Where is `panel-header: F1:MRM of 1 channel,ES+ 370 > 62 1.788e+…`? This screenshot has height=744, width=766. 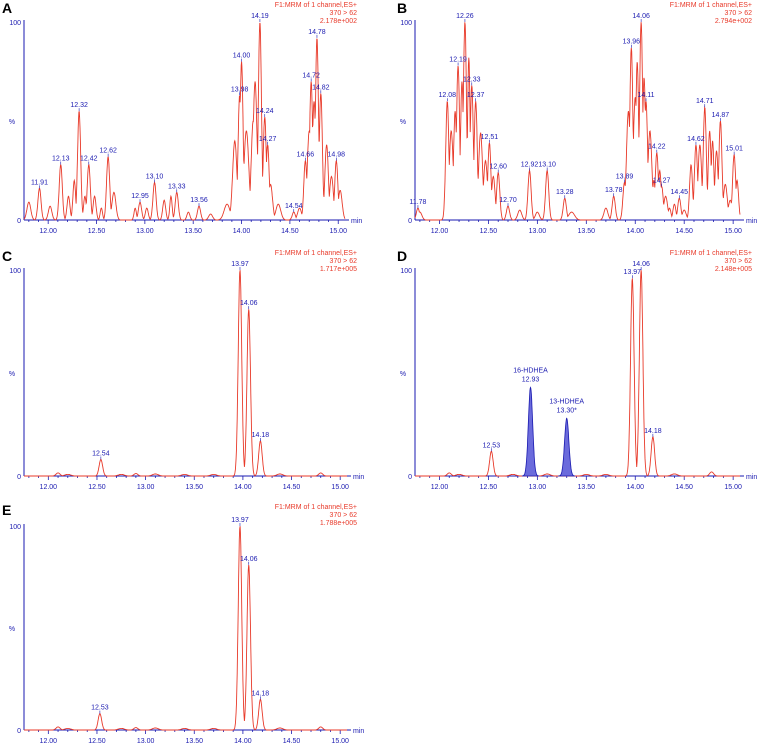
panel-header: F1:MRM of 1 channel,ES+ 370 > 62 1.788e+… is located at coordinates (316, 516).